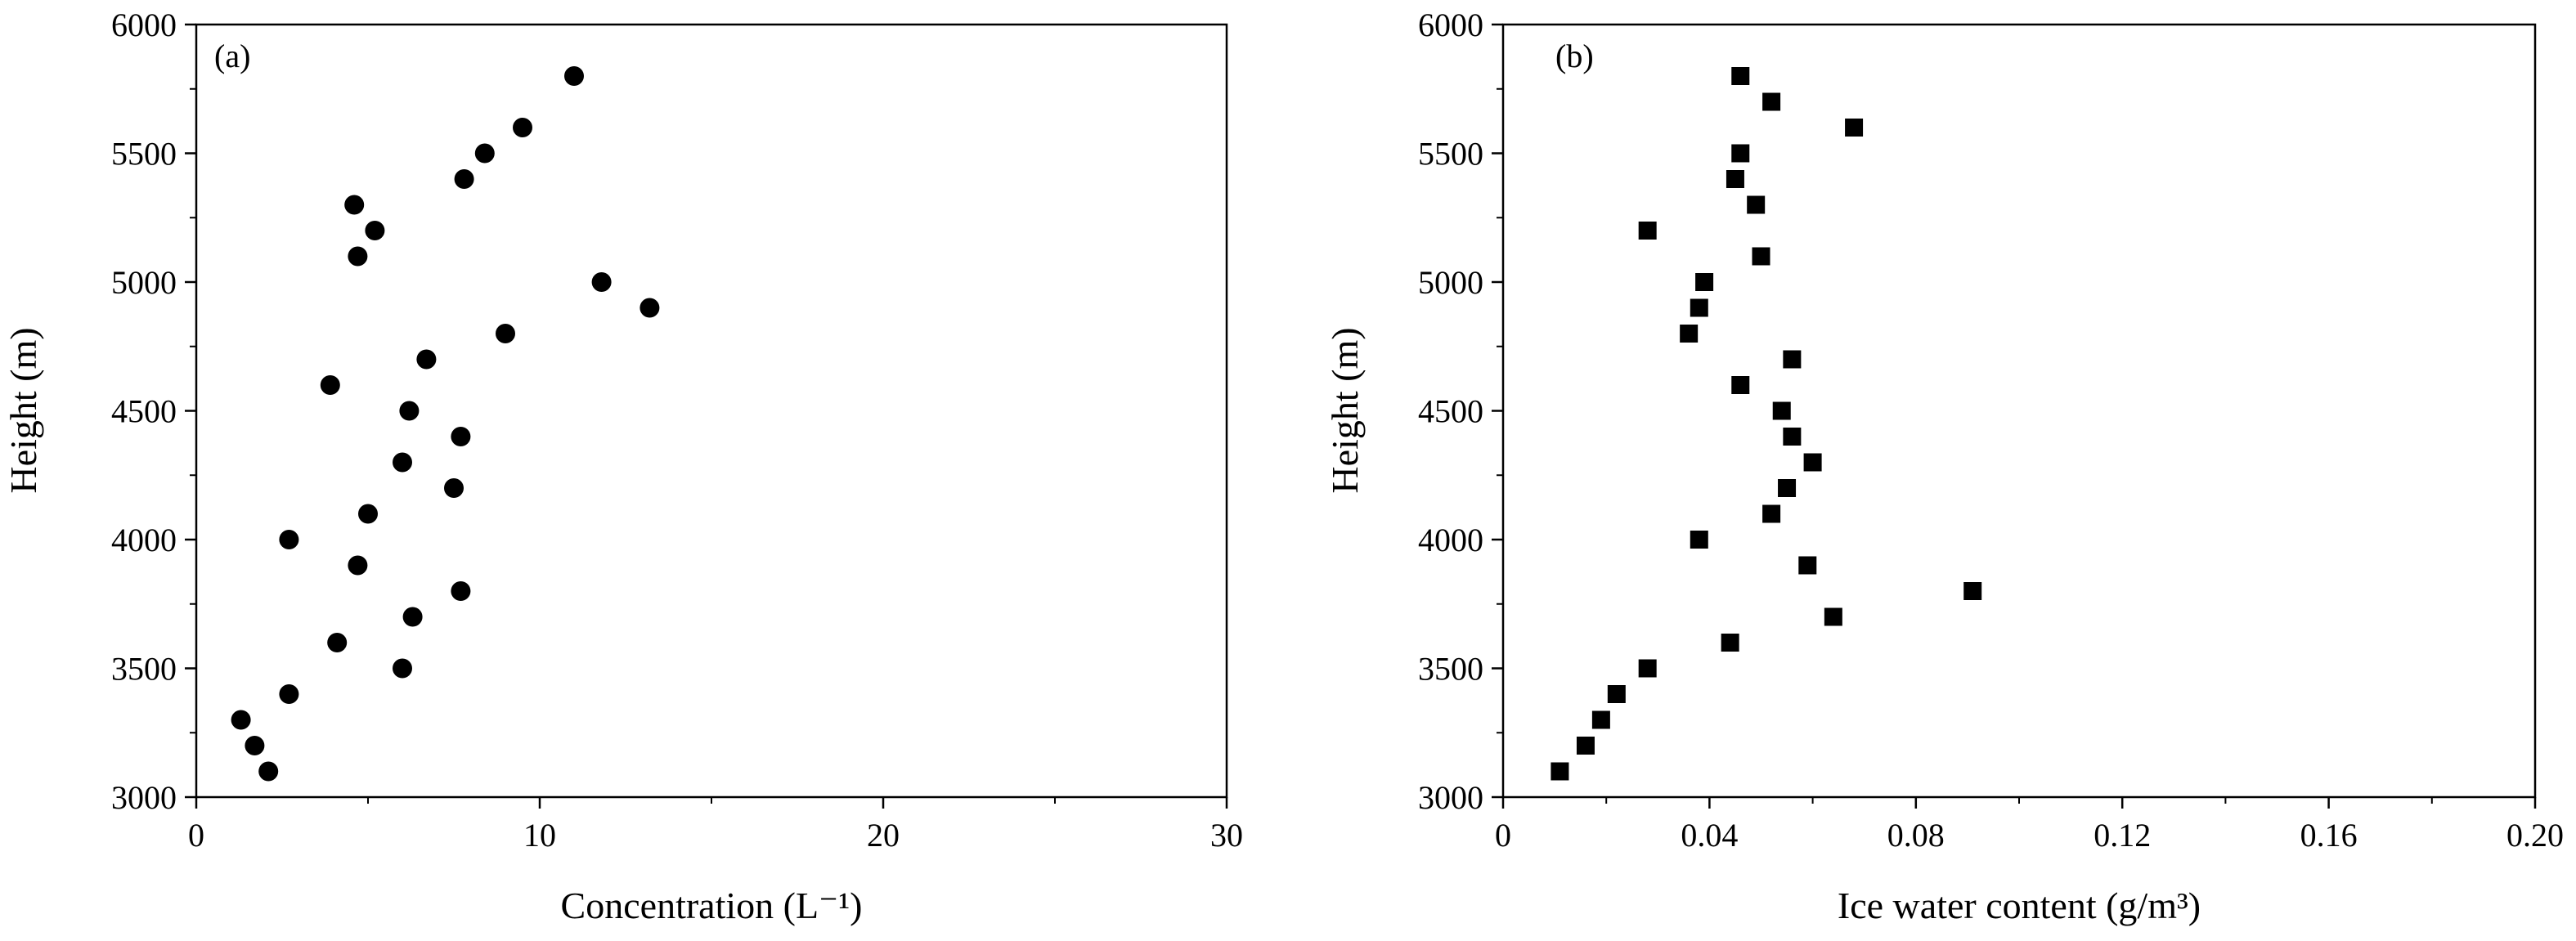 The width and height of the screenshot is (2576, 941). I want to click on x-axis-ticks: 0 10 20 30, so click(715, 825).